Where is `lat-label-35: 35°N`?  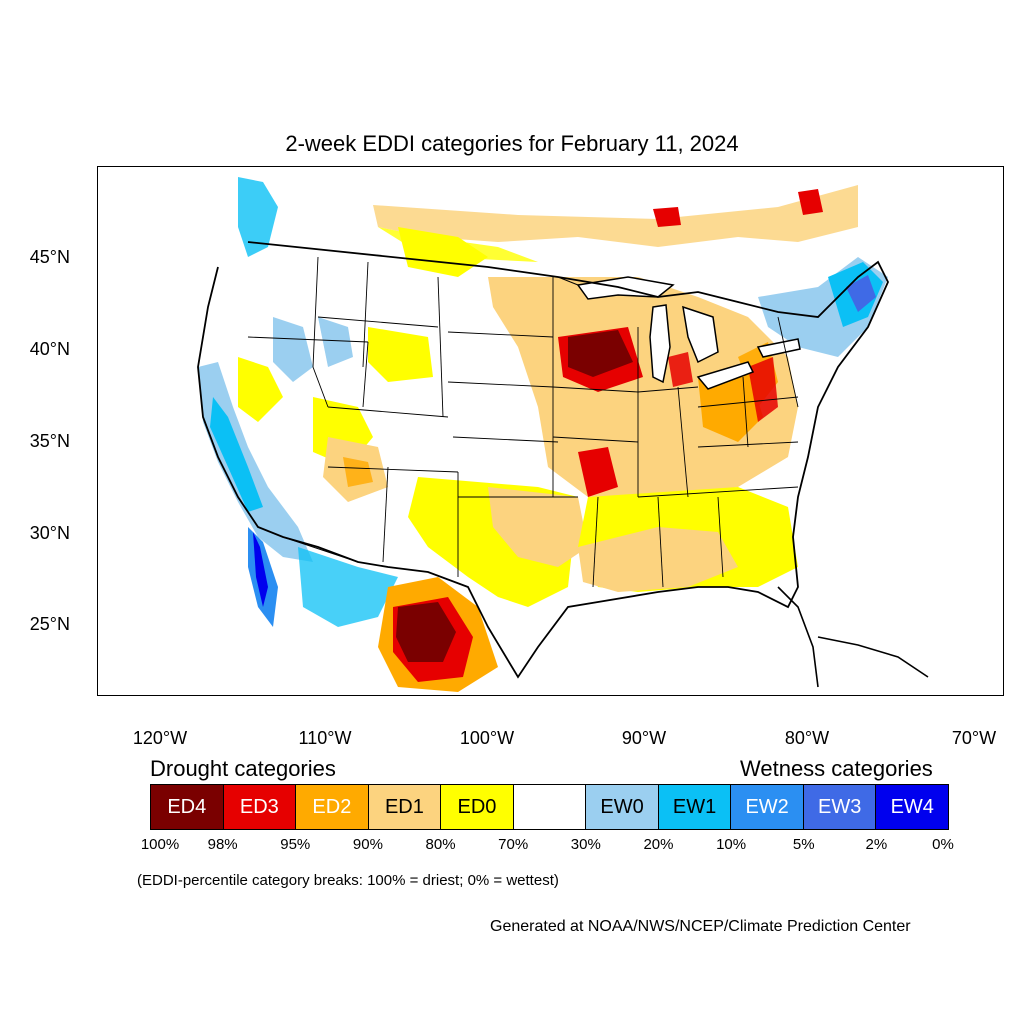
lat-label-35: 35°N is located at coordinates (49, 441).